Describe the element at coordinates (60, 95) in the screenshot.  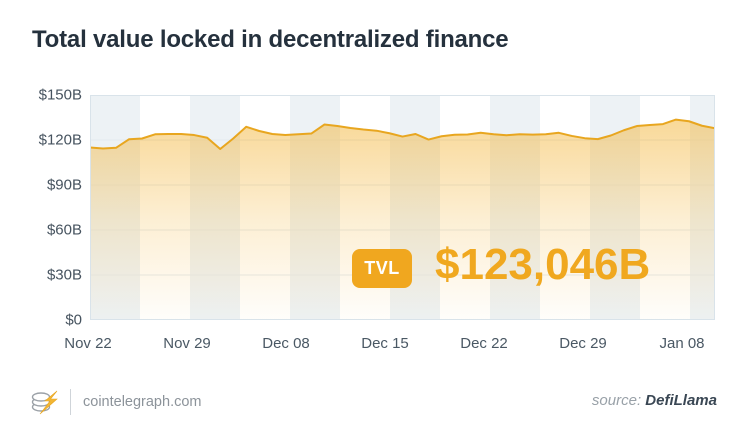
I see `y-tick-label: $150B` at that location.